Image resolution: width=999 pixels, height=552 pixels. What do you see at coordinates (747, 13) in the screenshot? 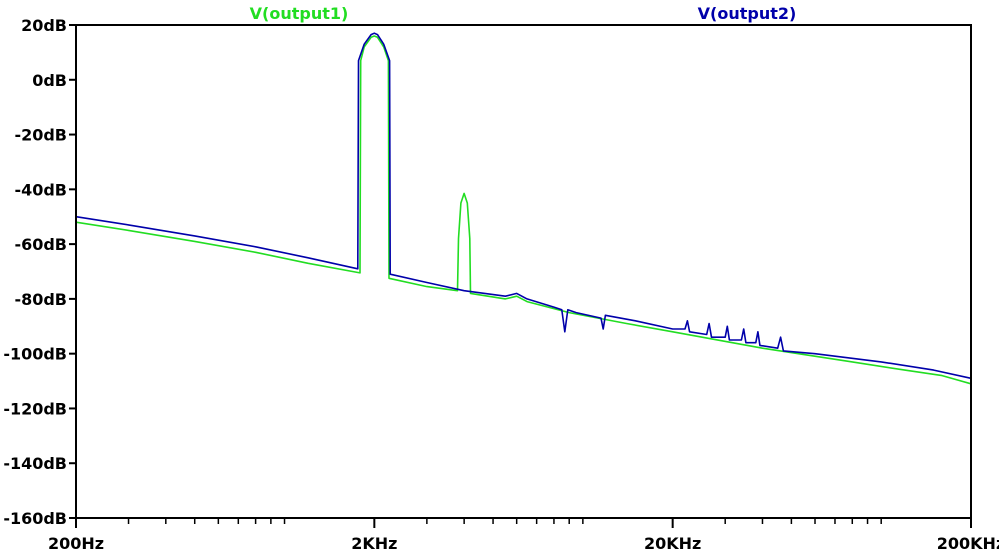
I see `legend-output2: V(output2)` at bounding box center [747, 13].